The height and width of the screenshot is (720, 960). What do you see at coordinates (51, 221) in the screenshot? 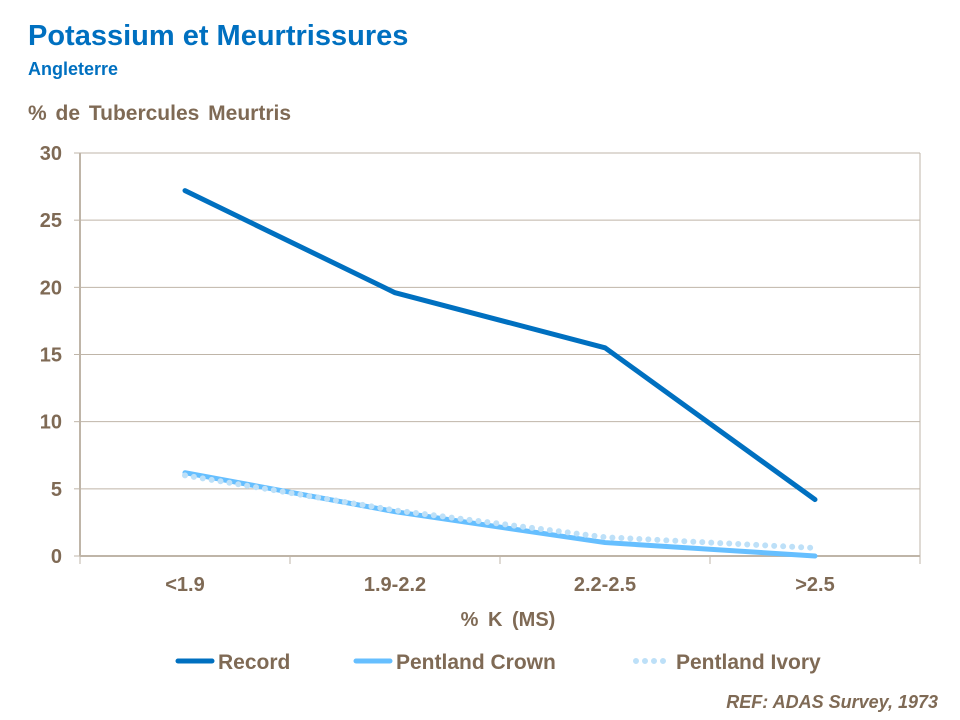
I see `y-tick-label: 25` at bounding box center [51, 221].